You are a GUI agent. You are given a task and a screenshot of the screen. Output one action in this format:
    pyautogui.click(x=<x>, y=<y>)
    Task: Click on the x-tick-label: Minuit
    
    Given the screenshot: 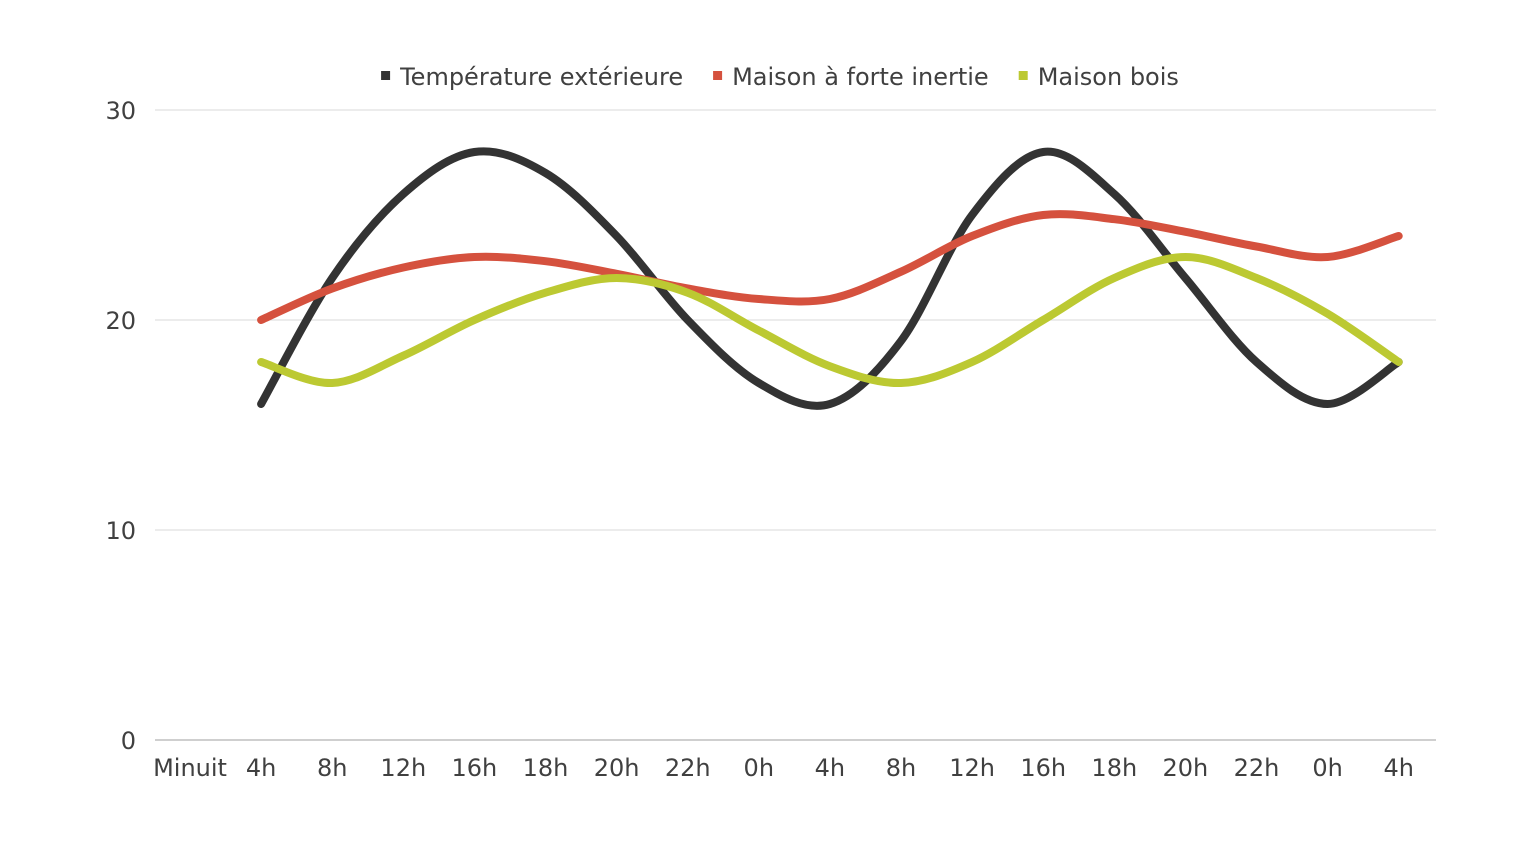 What is the action you would take?
    pyautogui.click(x=190, y=768)
    